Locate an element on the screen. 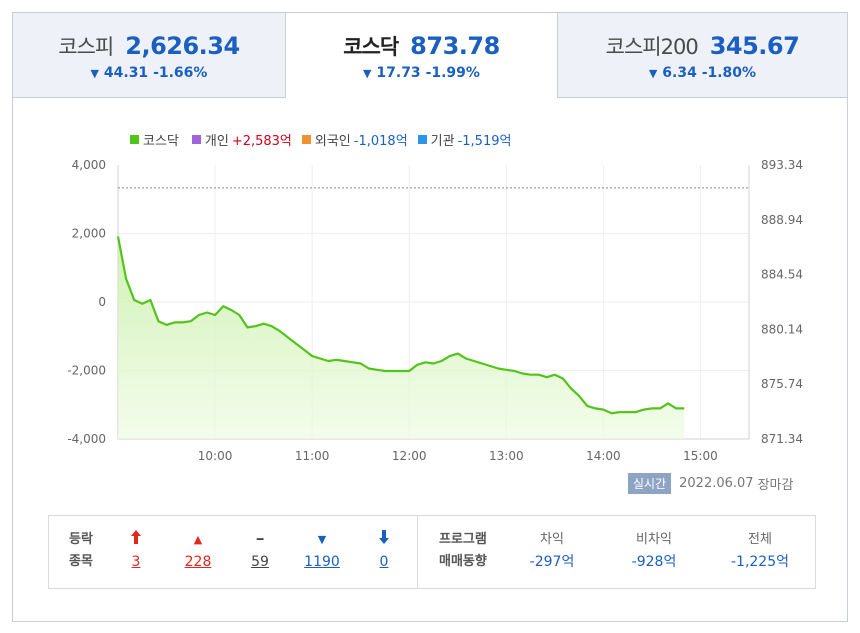  realtime-badge: 실시간 is located at coordinates (650, 483).